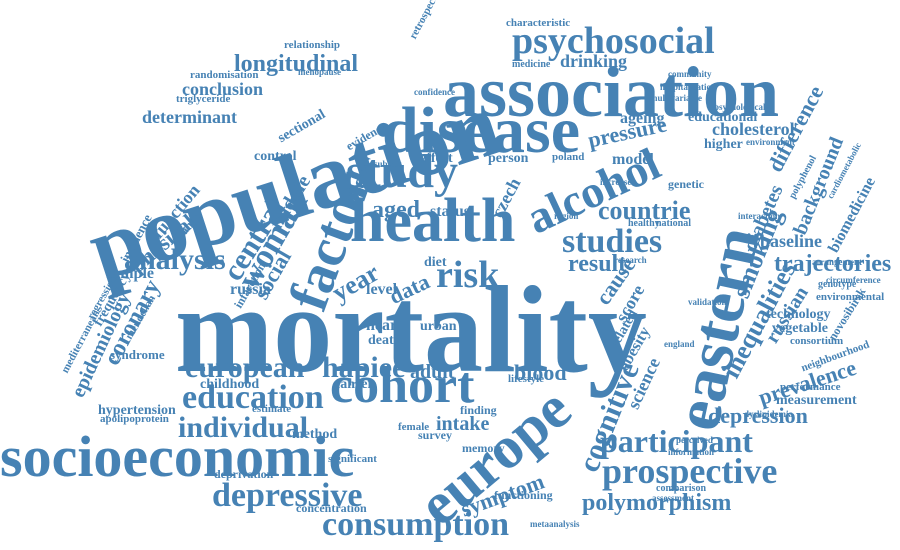 Image resolution: width=900 pixels, height=550 pixels. I want to click on word: community, so click(690, 74).